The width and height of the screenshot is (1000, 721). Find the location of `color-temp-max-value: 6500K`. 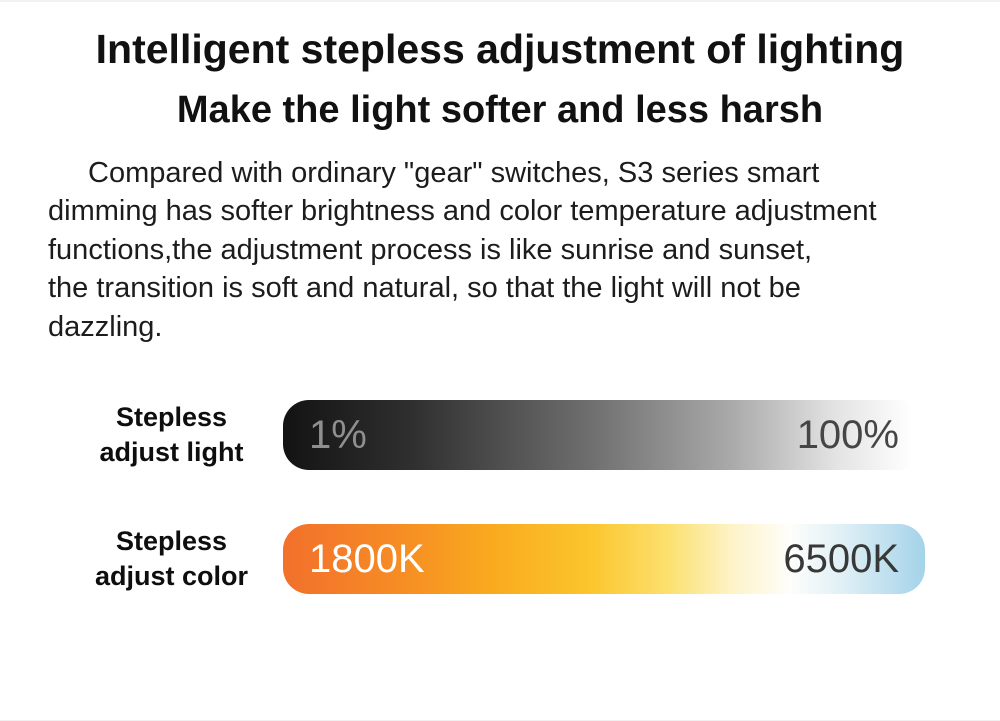

color-temp-max-value: 6500K is located at coordinates (841, 559).